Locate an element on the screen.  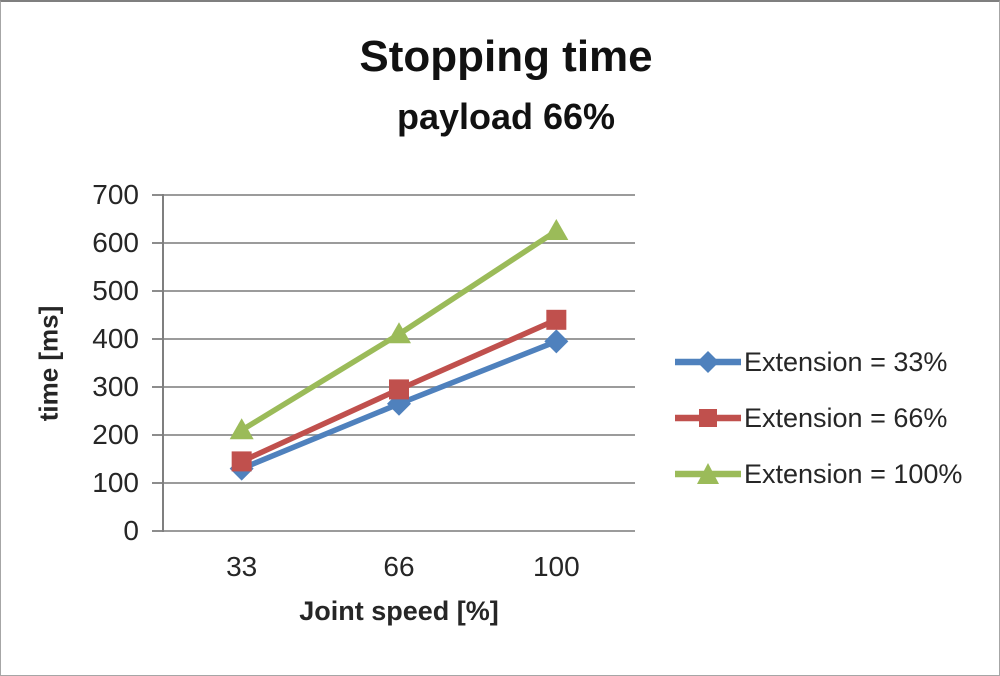
legend-square-icon is located at coordinates (708, 418).